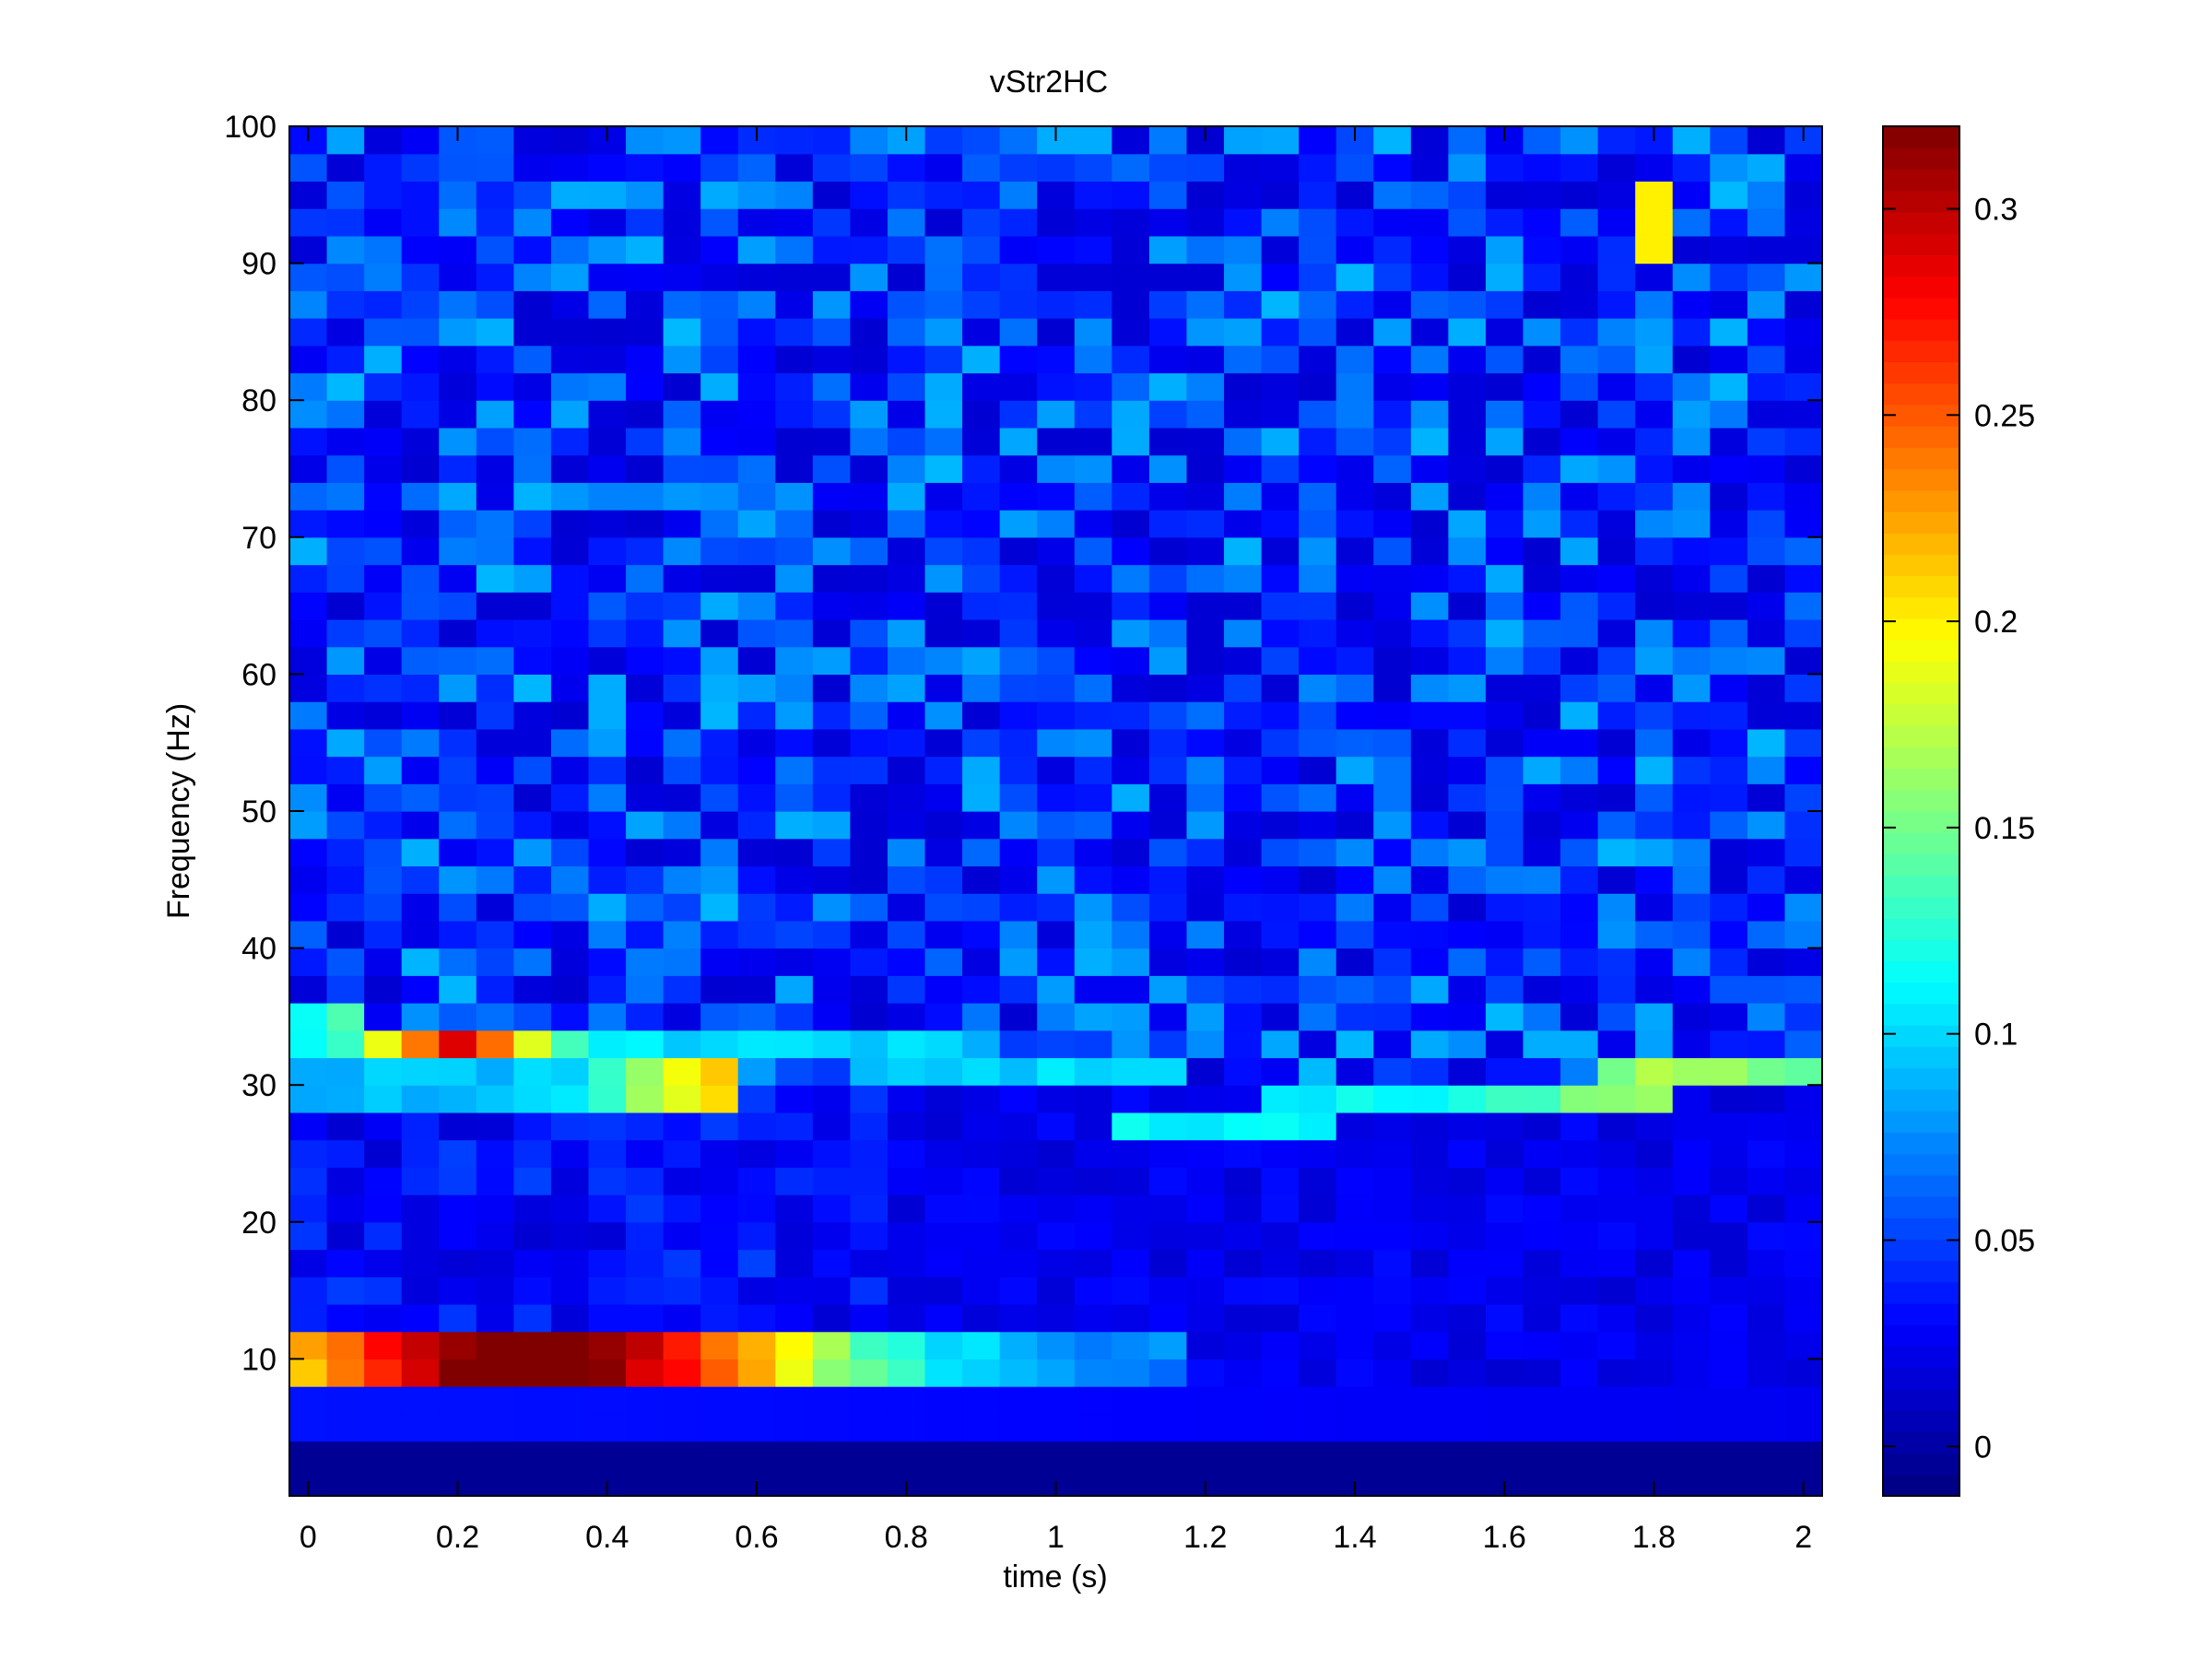 Image resolution: width=2212 pixels, height=1659 pixels. Describe the element at coordinates (607, 1537) in the screenshot. I see `x-tick-label: 0.4` at that location.